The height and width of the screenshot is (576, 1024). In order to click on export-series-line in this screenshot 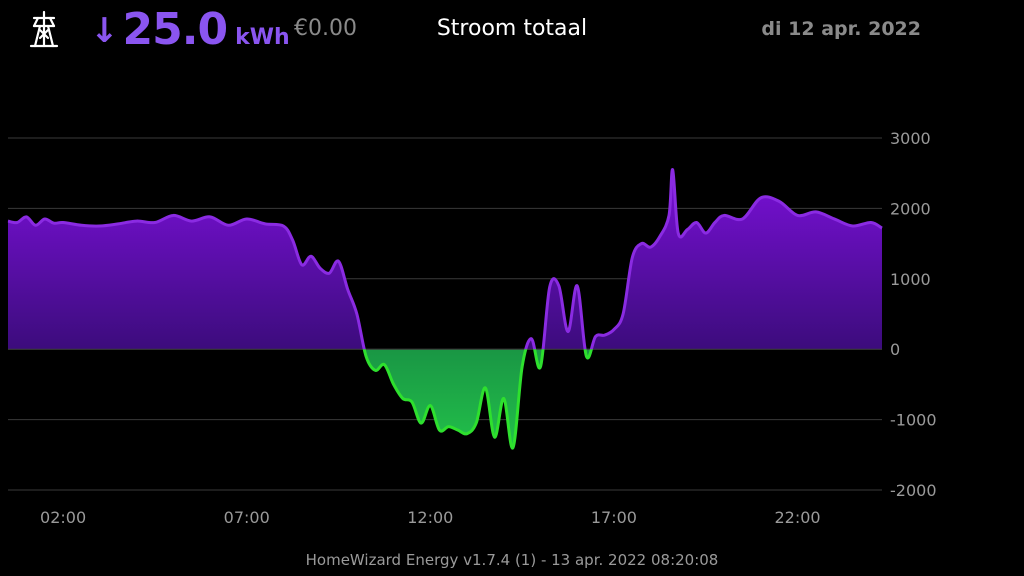, I will do `click(477, 399)`.